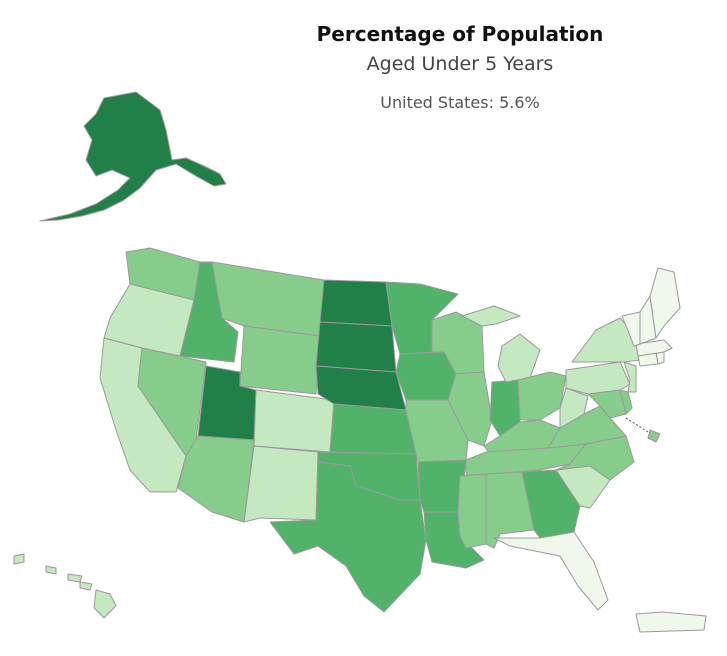  What do you see at coordinates (472, 511) in the screenshot?
I see `state-ms` at bounding box center [472, 511].